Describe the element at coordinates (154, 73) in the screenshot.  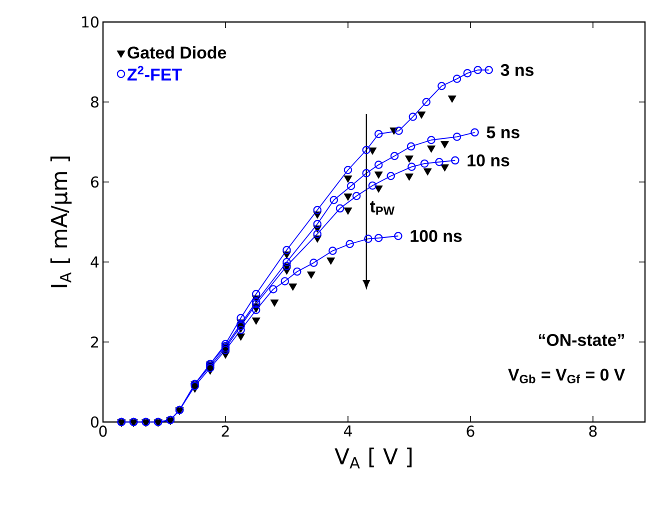
I see `legend-label: Z$^{2}$-FET` at that location.